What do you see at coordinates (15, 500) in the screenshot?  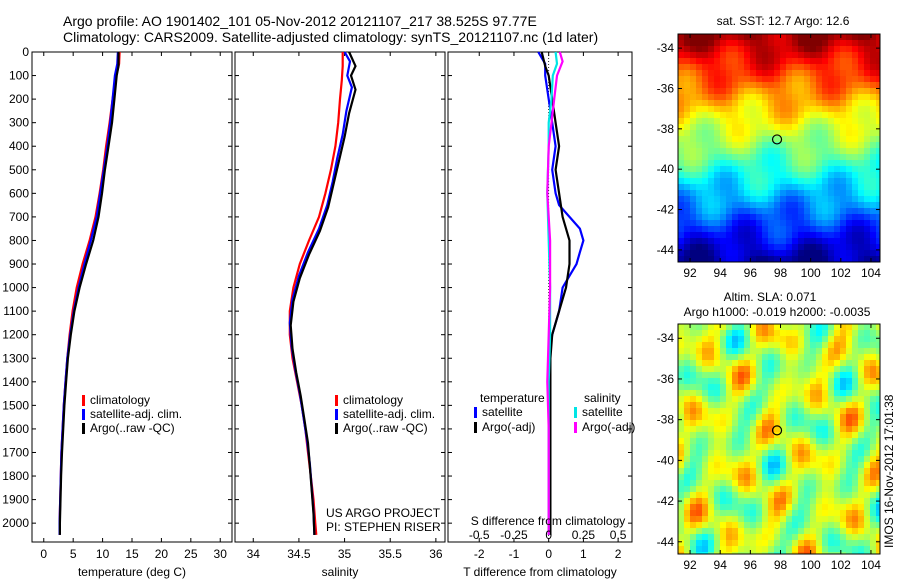 I see `y-tick-label: 1900` at bounding box center [15, 500].